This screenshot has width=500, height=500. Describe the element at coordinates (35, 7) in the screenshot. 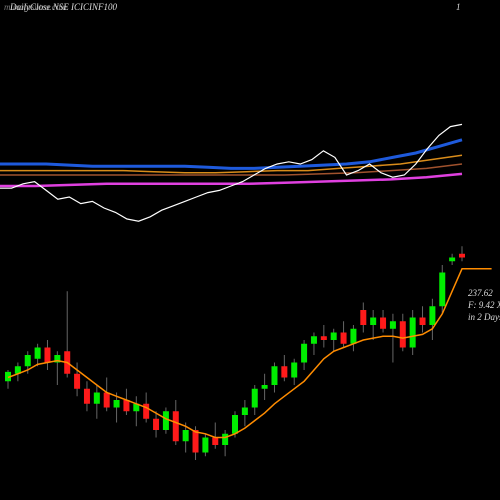

I see `watermark: munafasutra.com` at that location.